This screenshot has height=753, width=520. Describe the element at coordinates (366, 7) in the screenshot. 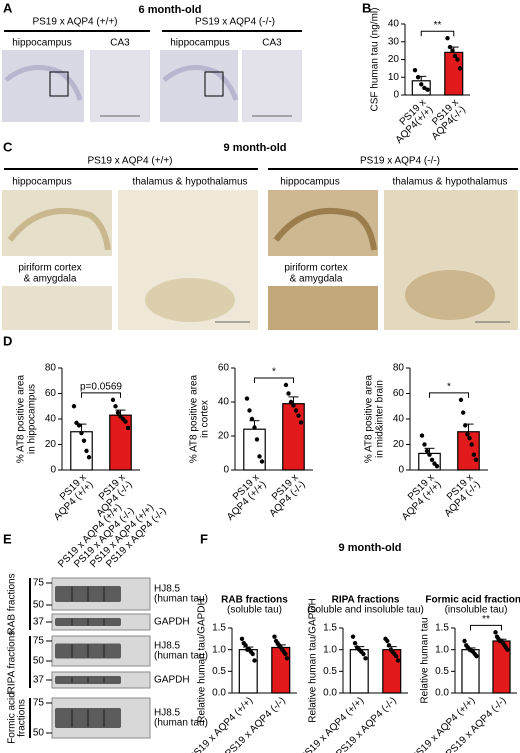

I see `panel-label: B` at that location.